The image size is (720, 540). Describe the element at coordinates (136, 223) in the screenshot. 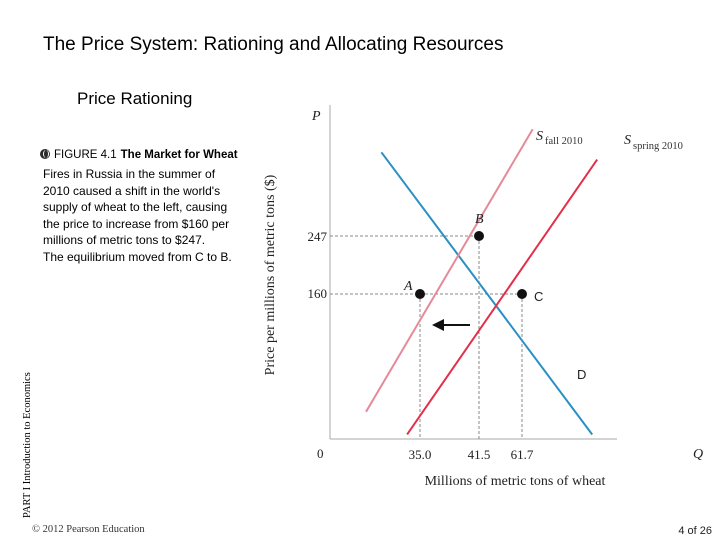

I see `caption-line: the price to increase from $160 per` at that location.